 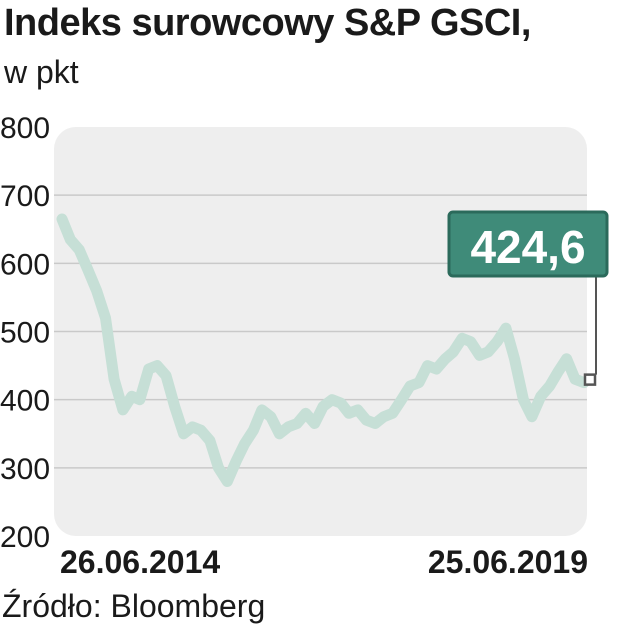 What do you see at coordinates (267, 23) in the screenshot?
I see `chart-title: Indeks surowcowy S&P GSCI,` at bounding box center [267, 23].